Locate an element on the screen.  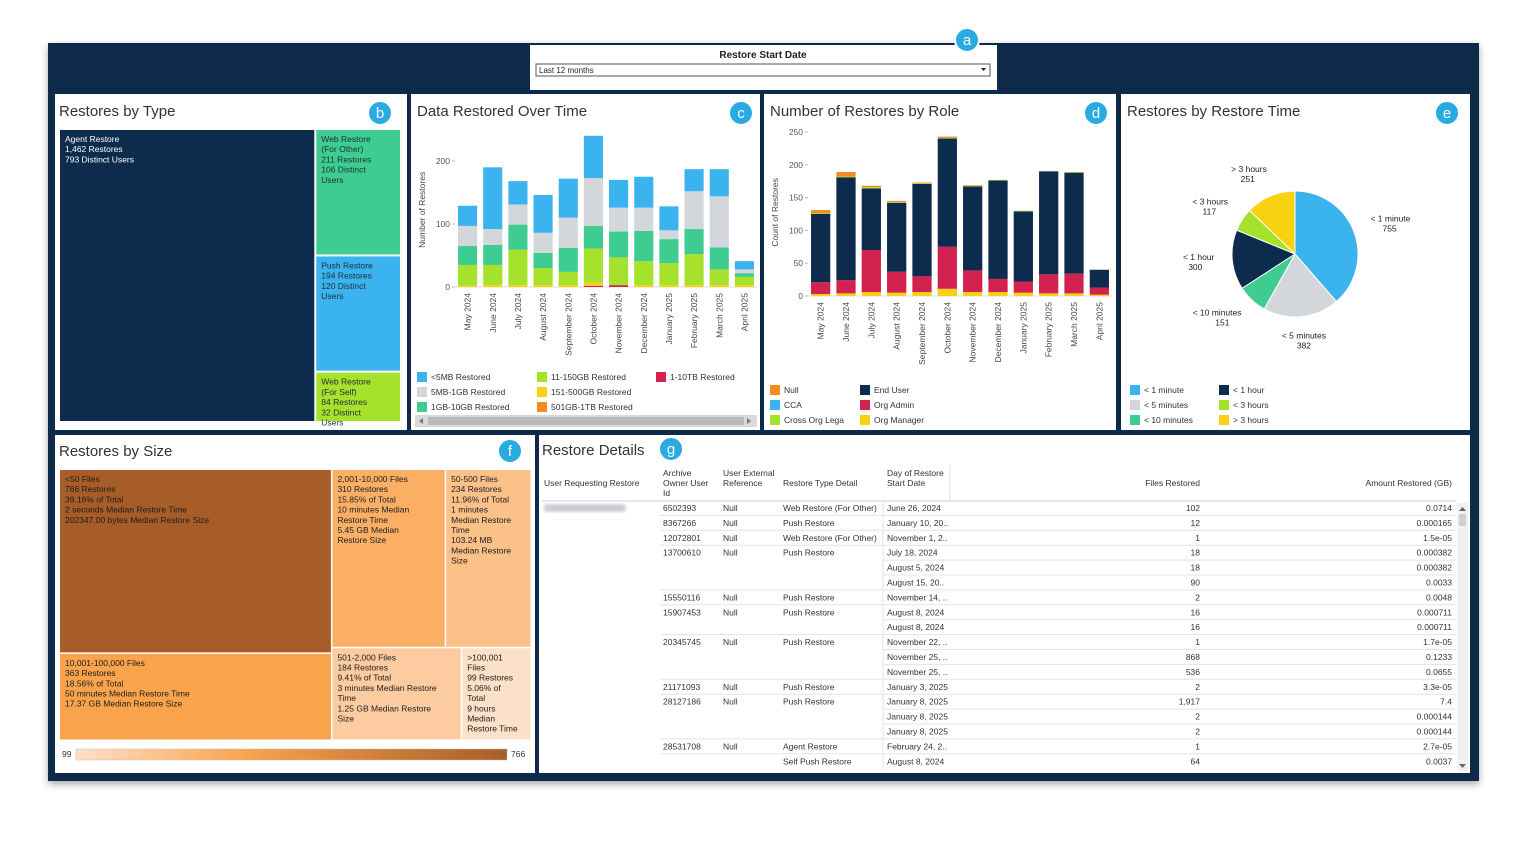
badge-letter: d is located at coordinates (1096, 113).